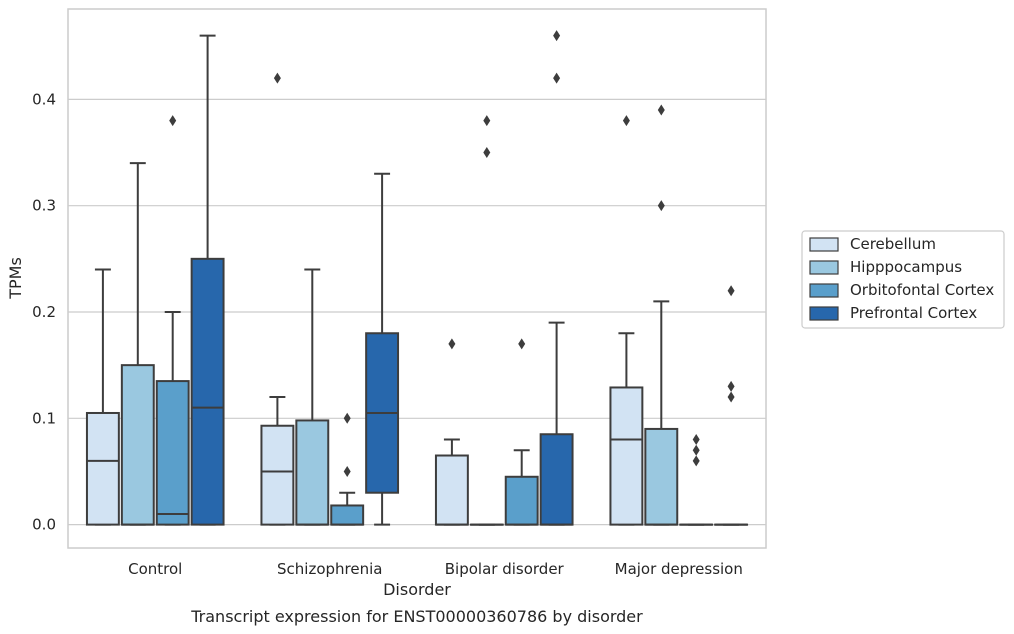  Describe the element at coordinates (44, 99) in the screenshot. I see `y-tick-label: 0.4` at that location.